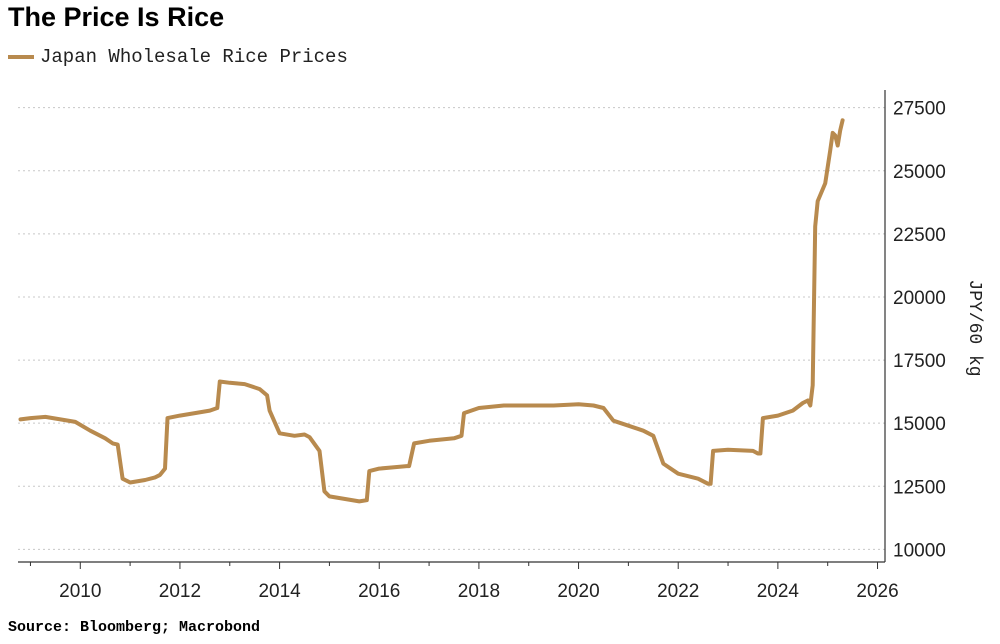 The image size is (1000, 644). Describe the element at coordinates (919, 424) in the screenshot. I see `y-tick-label: 15000` at that location.